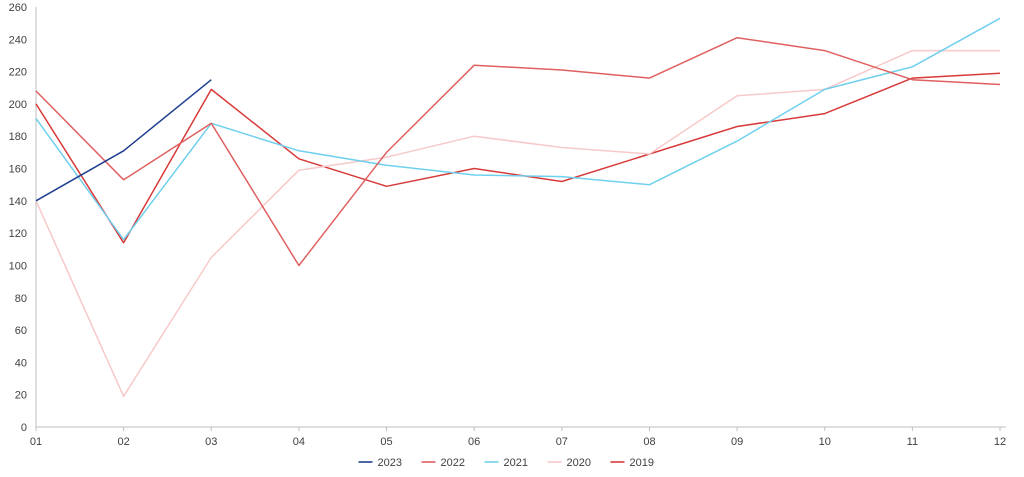  I want to click on y-tick-label: 20, so click(21, 396).